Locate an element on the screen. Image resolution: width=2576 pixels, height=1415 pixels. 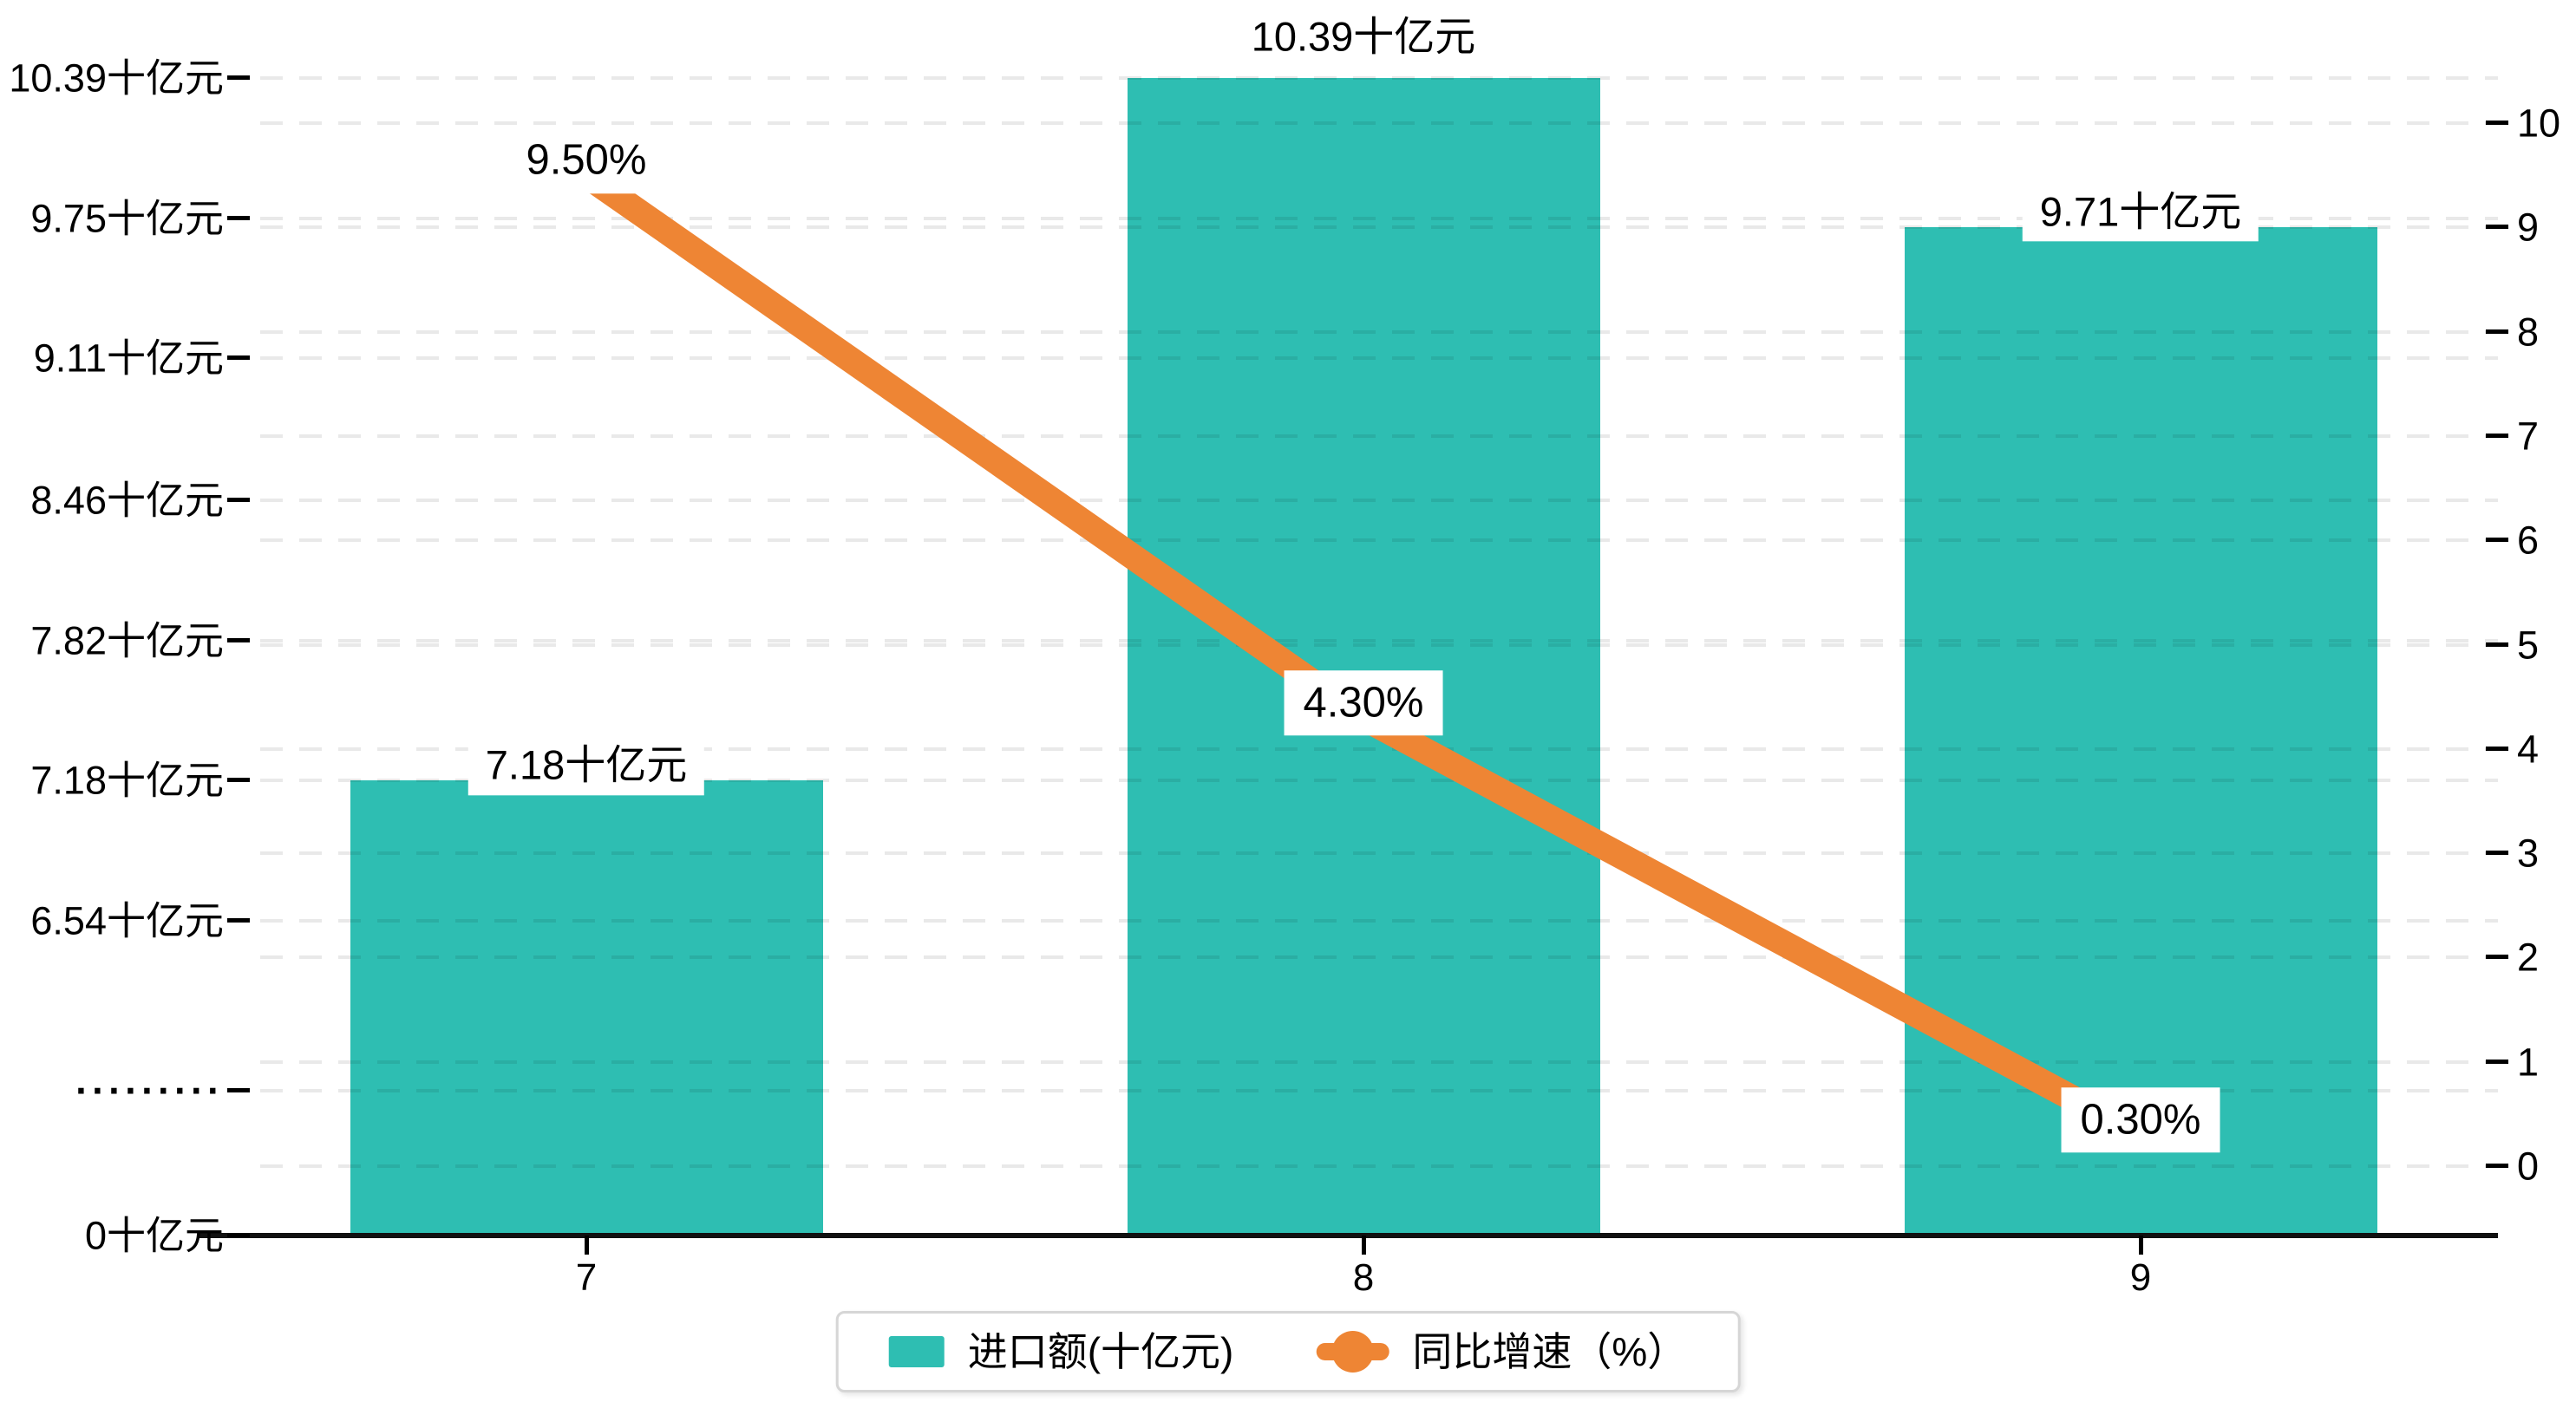
legend: 进口额(十亿元) 同比增速（%） is located at coordinates (1288, 1351).